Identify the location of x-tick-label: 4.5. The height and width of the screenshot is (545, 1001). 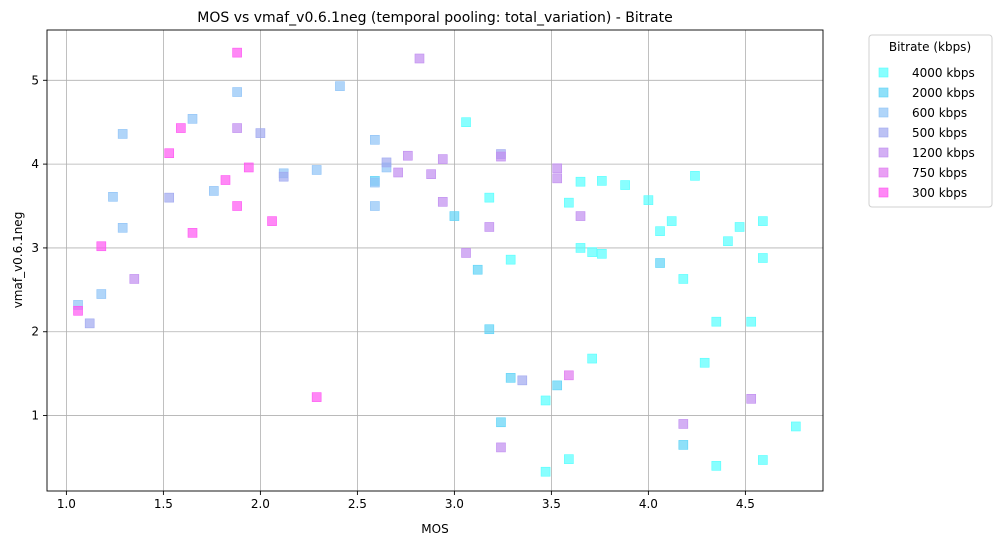
(745, 504).